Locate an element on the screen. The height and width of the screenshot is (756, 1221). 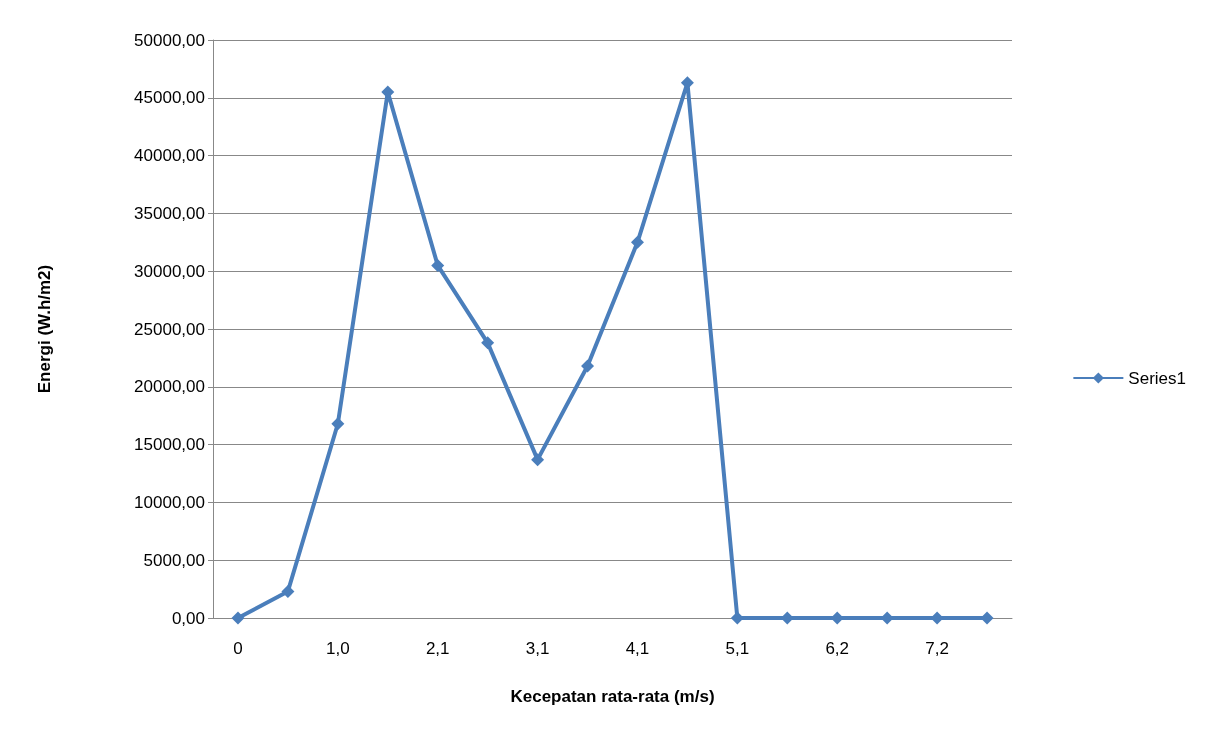
y-tick-label: 20000,00 is located at coordinates (169, 387).